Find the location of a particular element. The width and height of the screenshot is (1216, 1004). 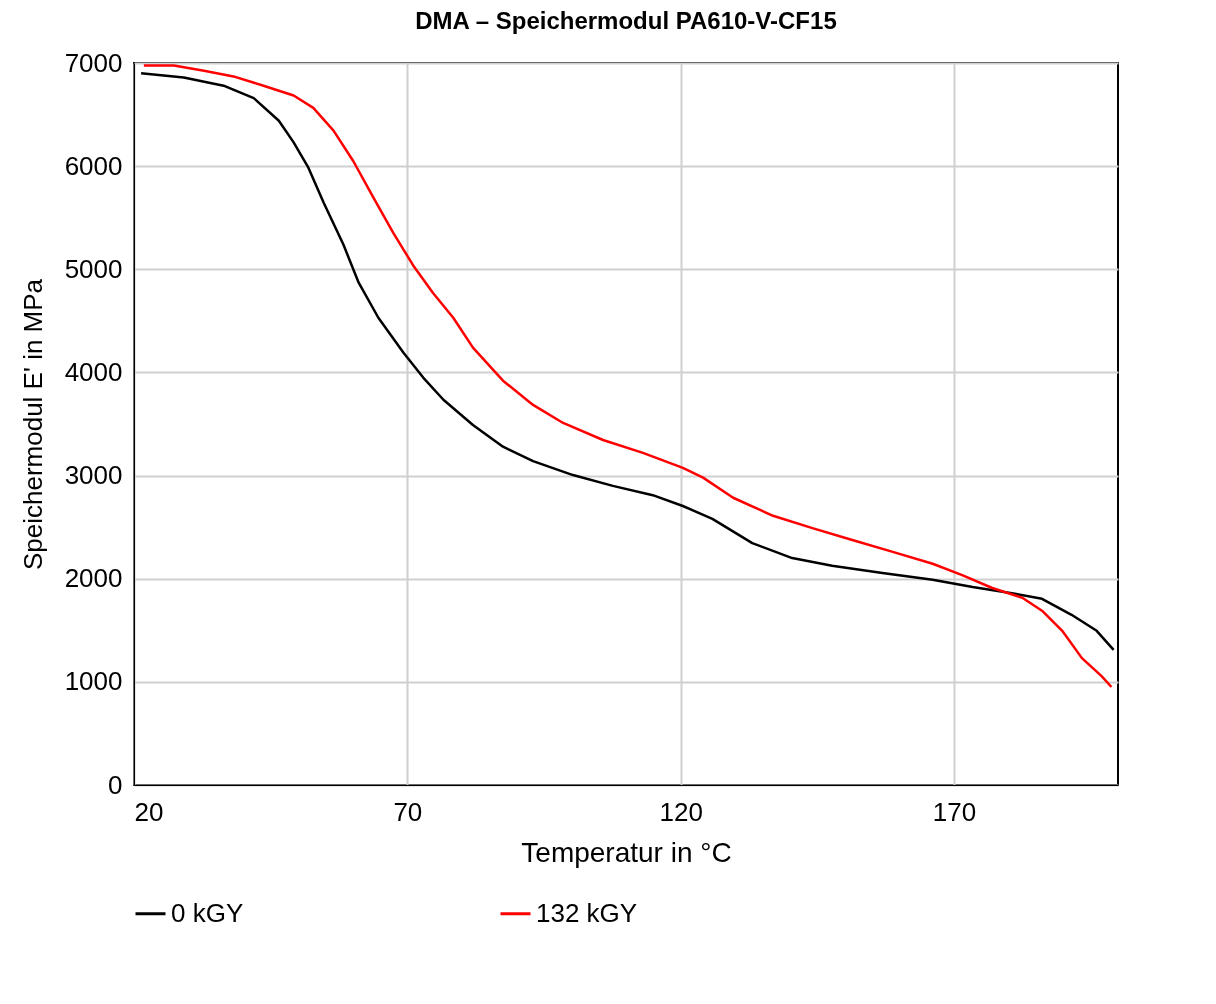

y-tick-label: 4000 is located at coordinates (93, 371).